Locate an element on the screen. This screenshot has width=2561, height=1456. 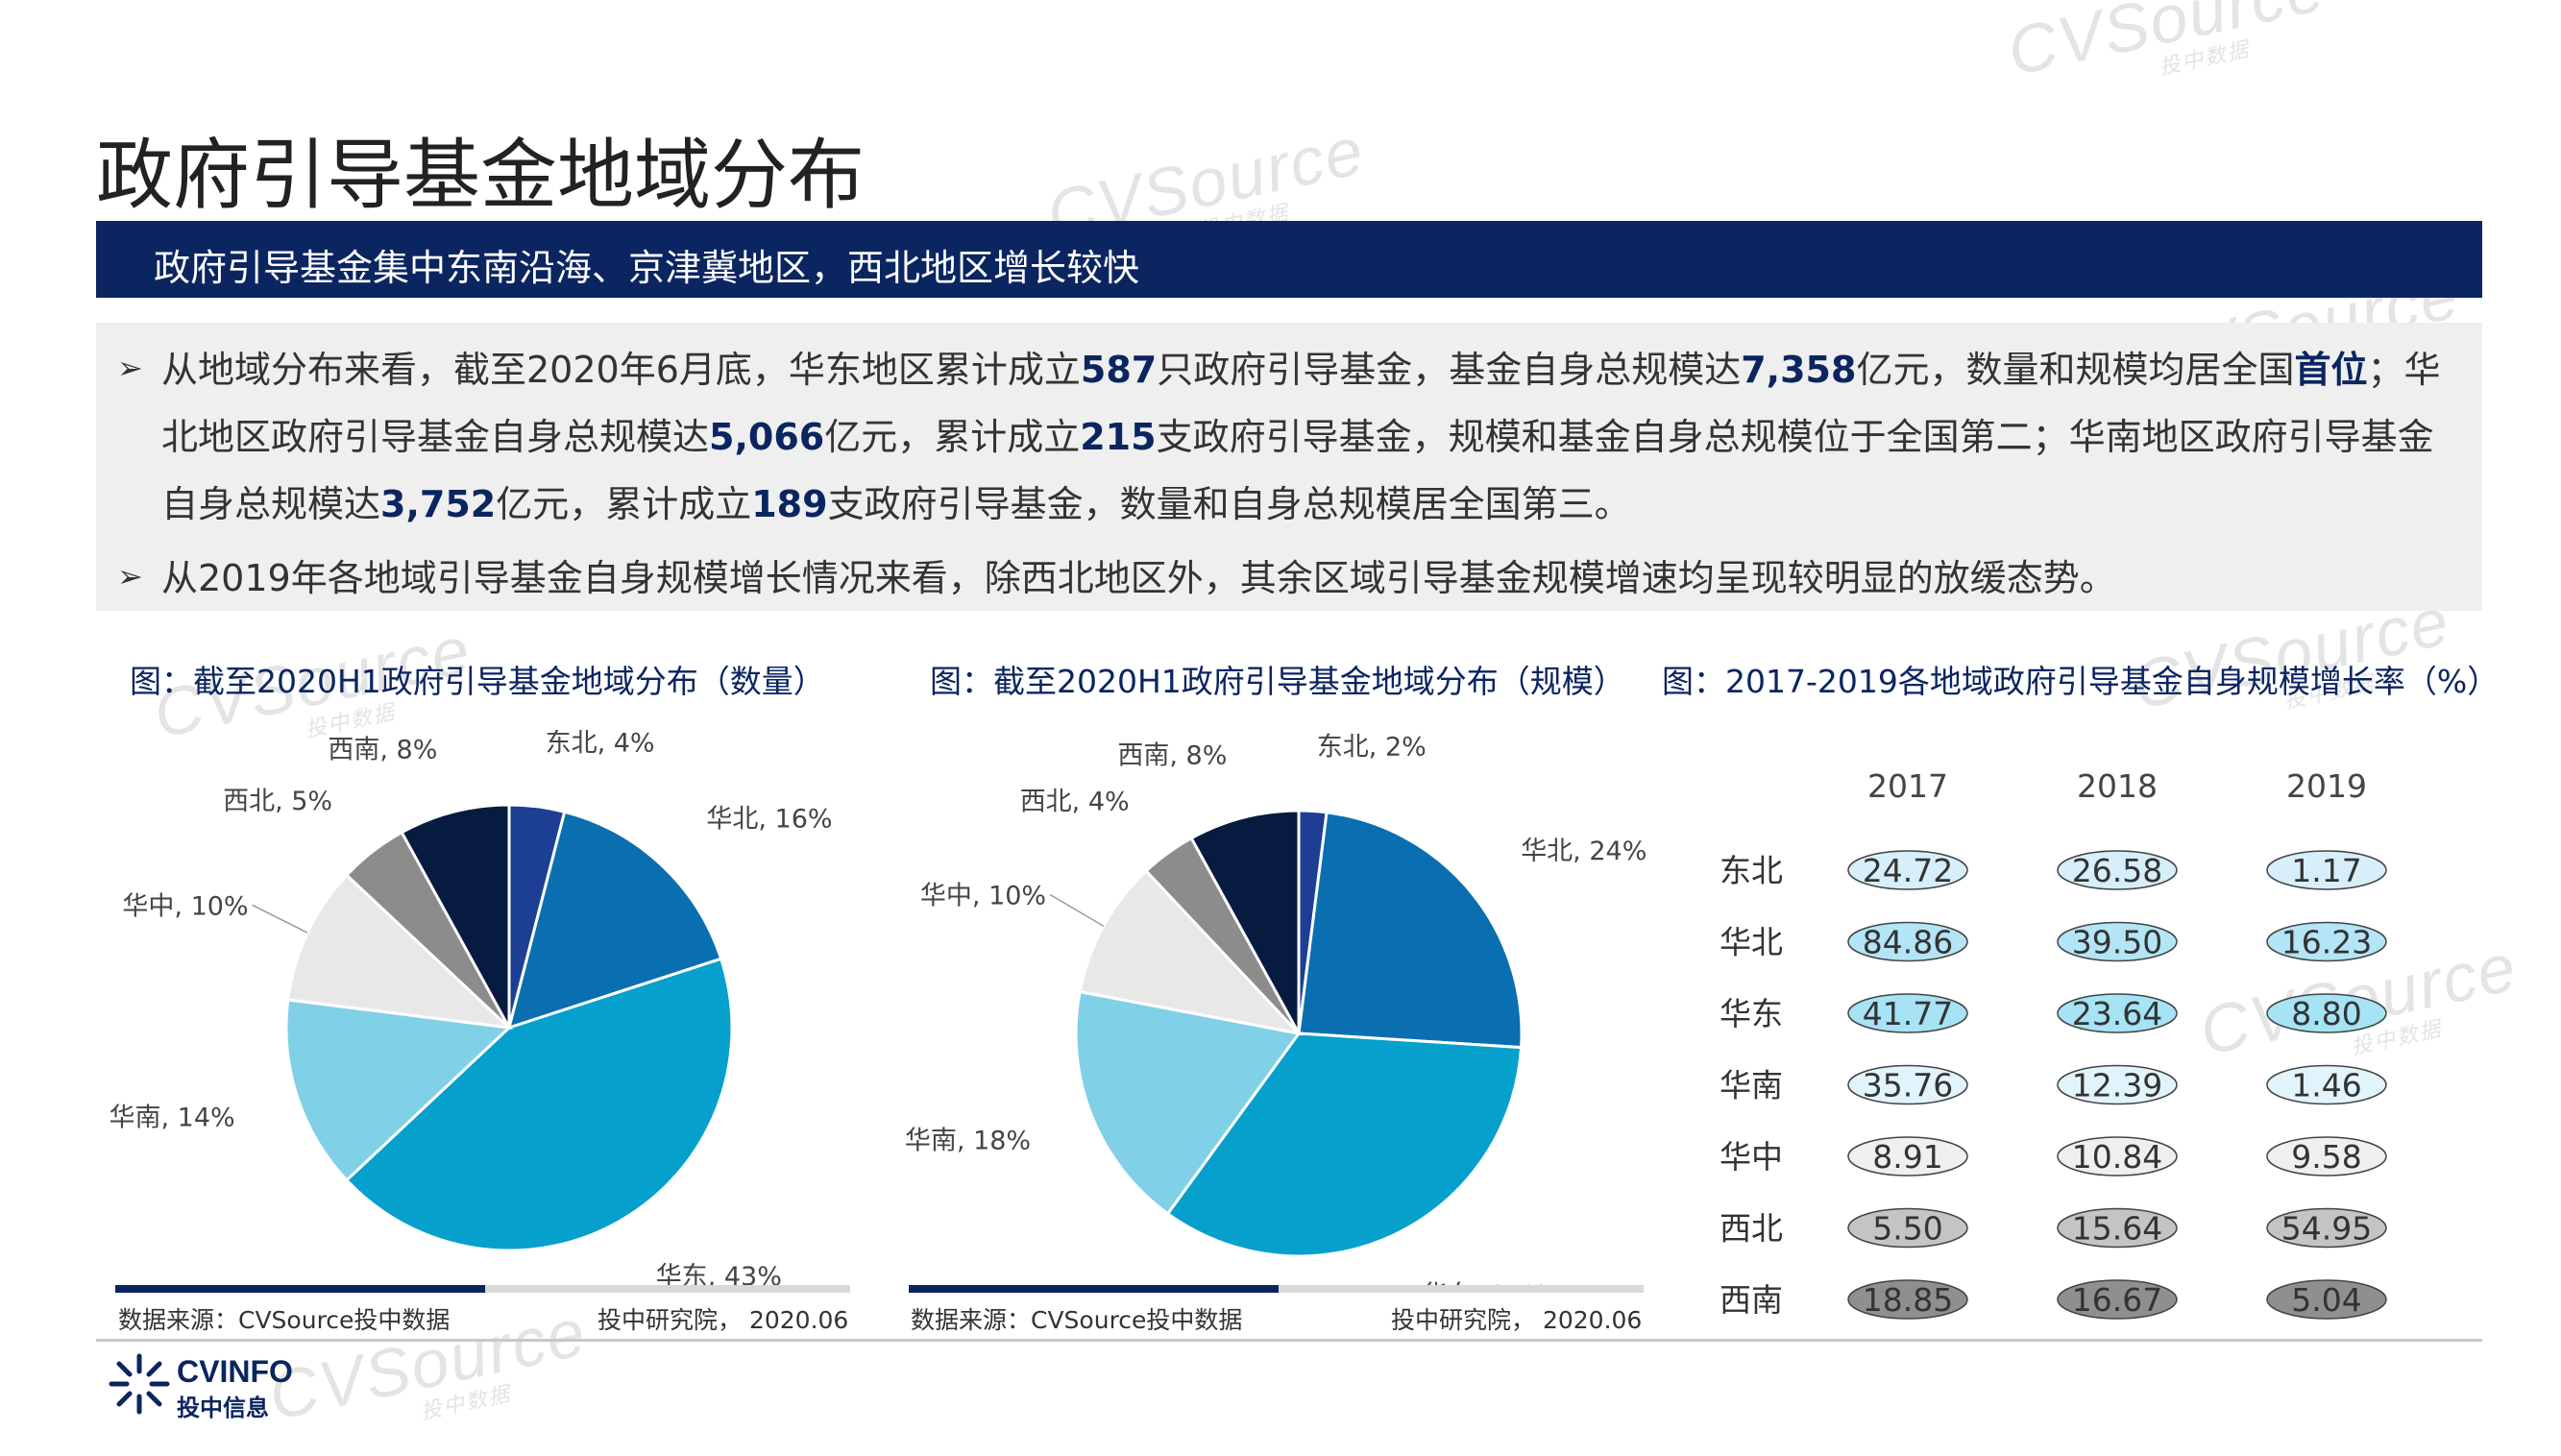
table-cell-value: 24.72 is located at coordinates (1908, 870).